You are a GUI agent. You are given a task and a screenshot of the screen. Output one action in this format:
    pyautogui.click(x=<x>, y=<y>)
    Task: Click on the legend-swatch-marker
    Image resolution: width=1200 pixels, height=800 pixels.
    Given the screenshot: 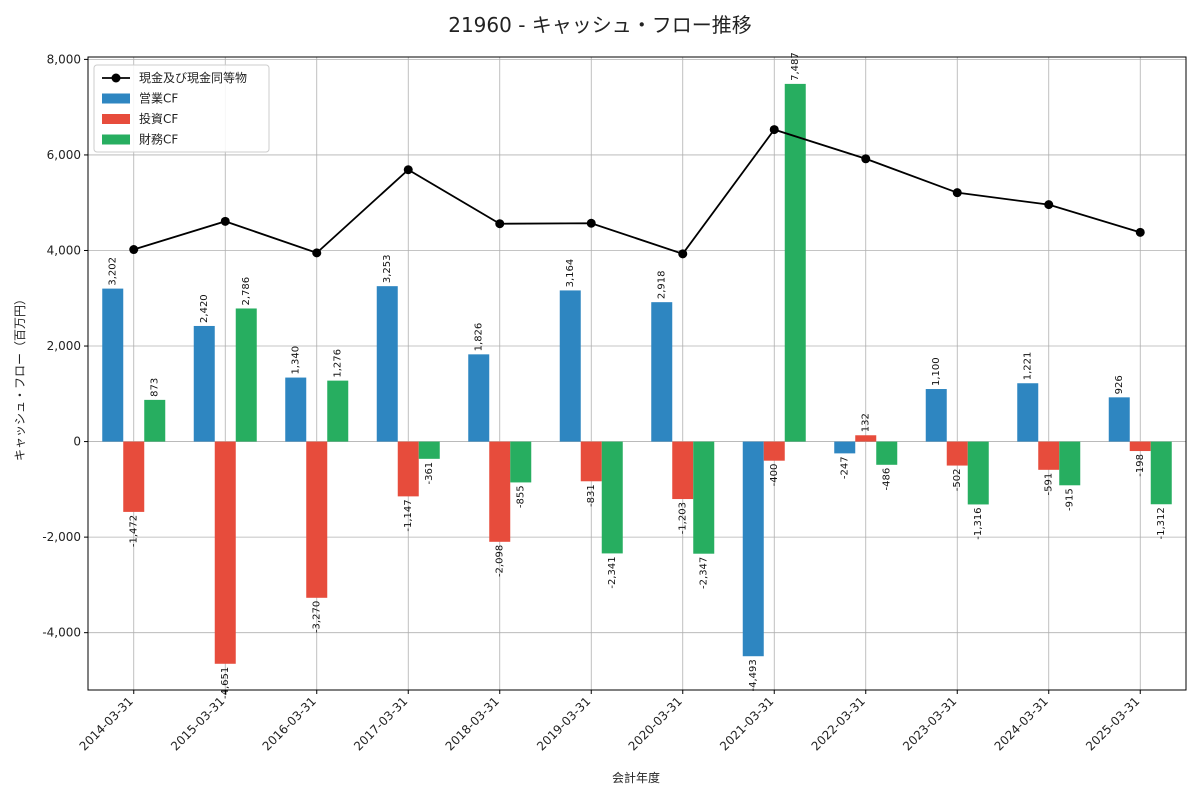 What is the action you would take?
    pyautogui.click(x=116, y=78)
    